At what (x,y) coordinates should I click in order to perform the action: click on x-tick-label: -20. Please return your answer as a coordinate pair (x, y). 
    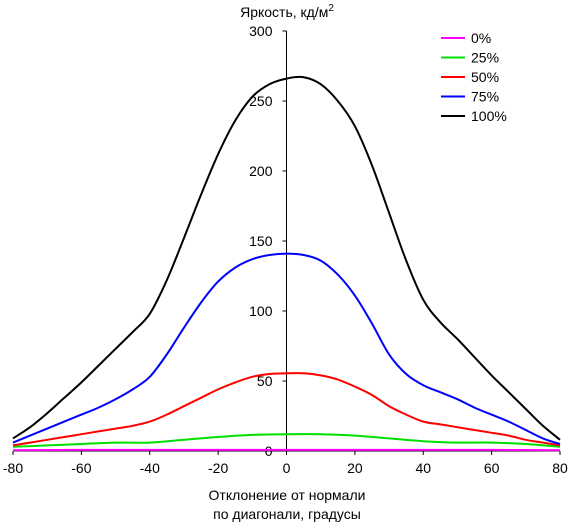
    Looking at the image, I should click on (218, 468).